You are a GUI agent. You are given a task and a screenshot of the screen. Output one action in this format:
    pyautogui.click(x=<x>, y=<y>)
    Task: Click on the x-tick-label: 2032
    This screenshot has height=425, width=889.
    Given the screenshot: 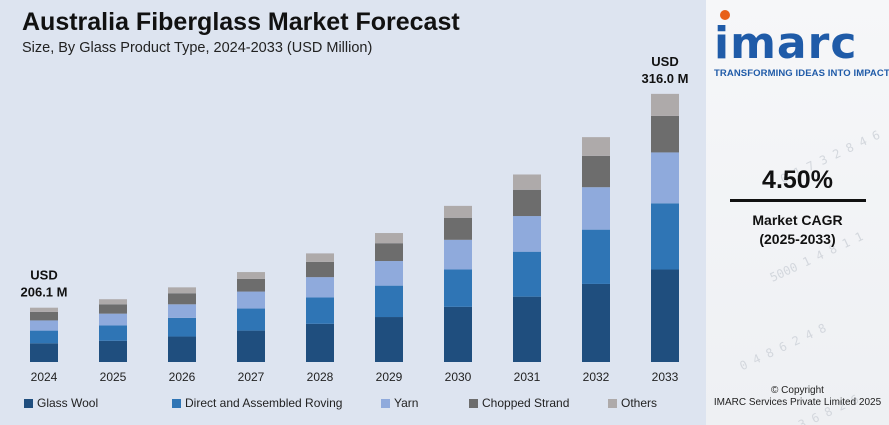 What is the action you would take?
    pyautogui.click(x=596, y=377)
    